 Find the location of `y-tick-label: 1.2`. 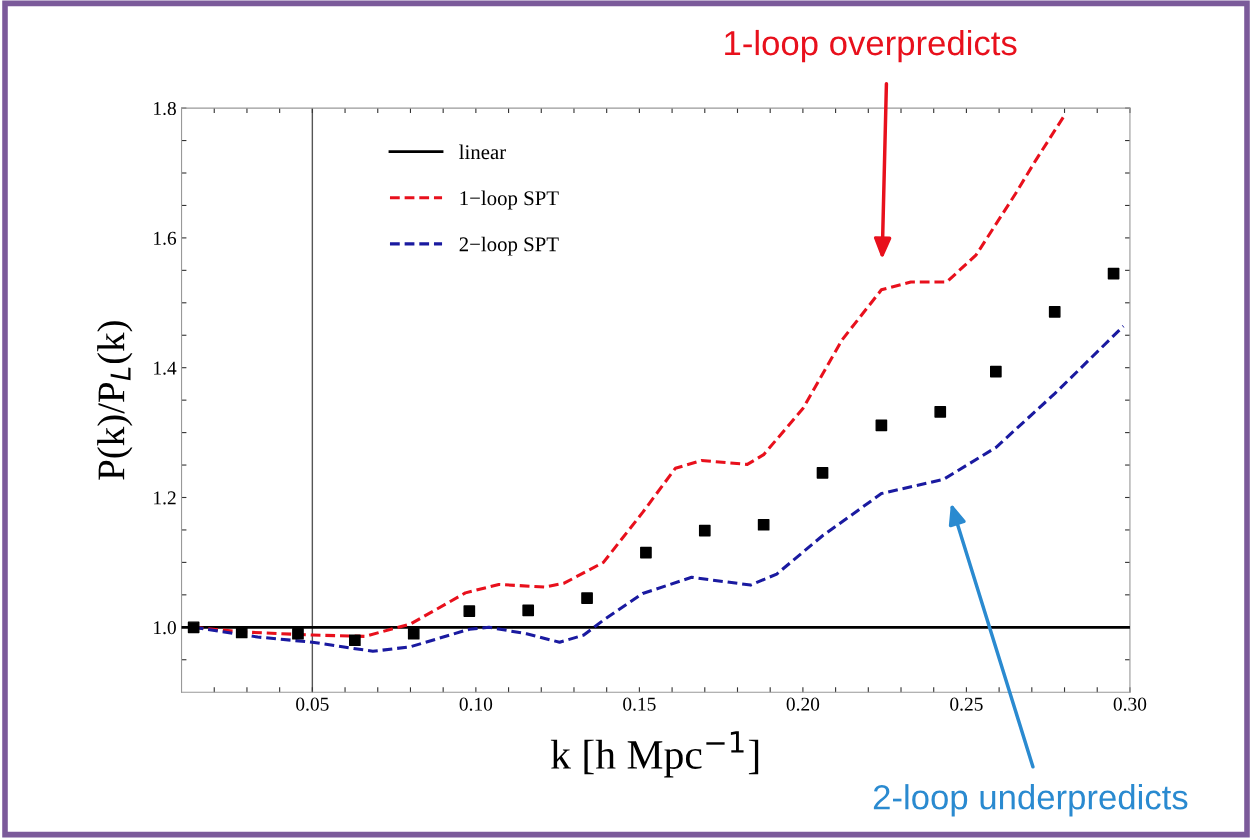

y-tick-label: 1.2 is located at coordinates (165, 498).